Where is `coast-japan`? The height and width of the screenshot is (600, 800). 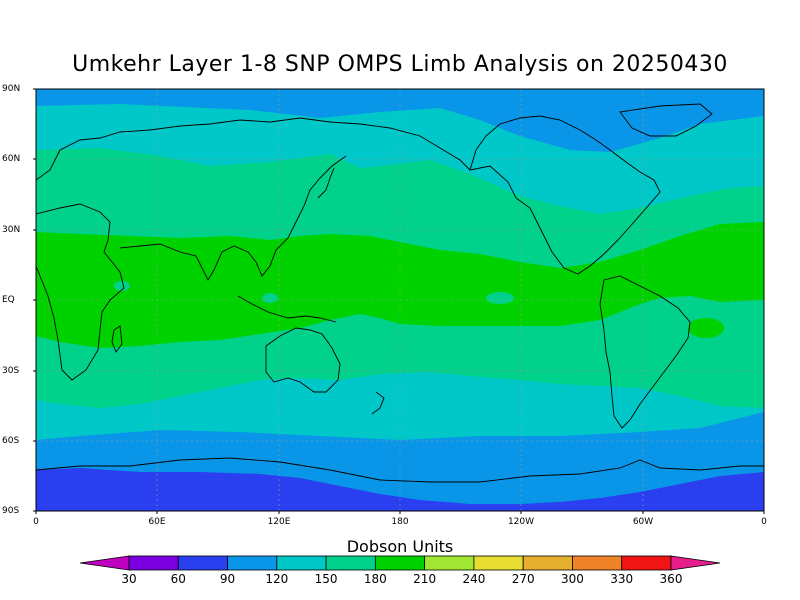
coast-japan is located at coordinates (326, 183).